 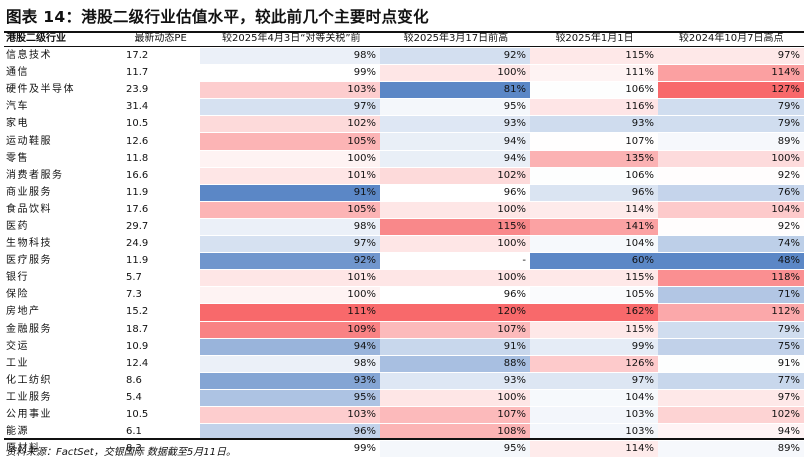 I want to click on vs-tariff-cell: 102%, so click(x=290, y=124).